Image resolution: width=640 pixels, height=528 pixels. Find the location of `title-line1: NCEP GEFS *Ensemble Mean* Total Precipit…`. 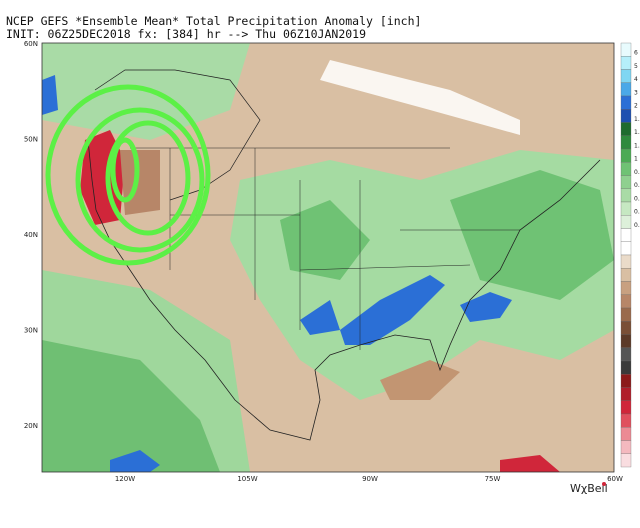

title-line1: NCEP GEFS *Ensemble Mean* Total Precipit… is located at coordinates (213, 21).